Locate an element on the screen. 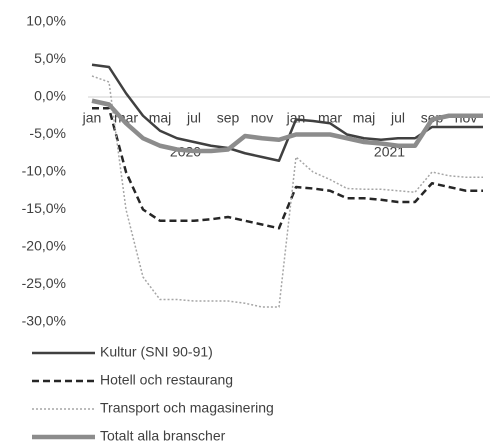  legend-label: Transport och magasinering is located at coordinates (187, 408).